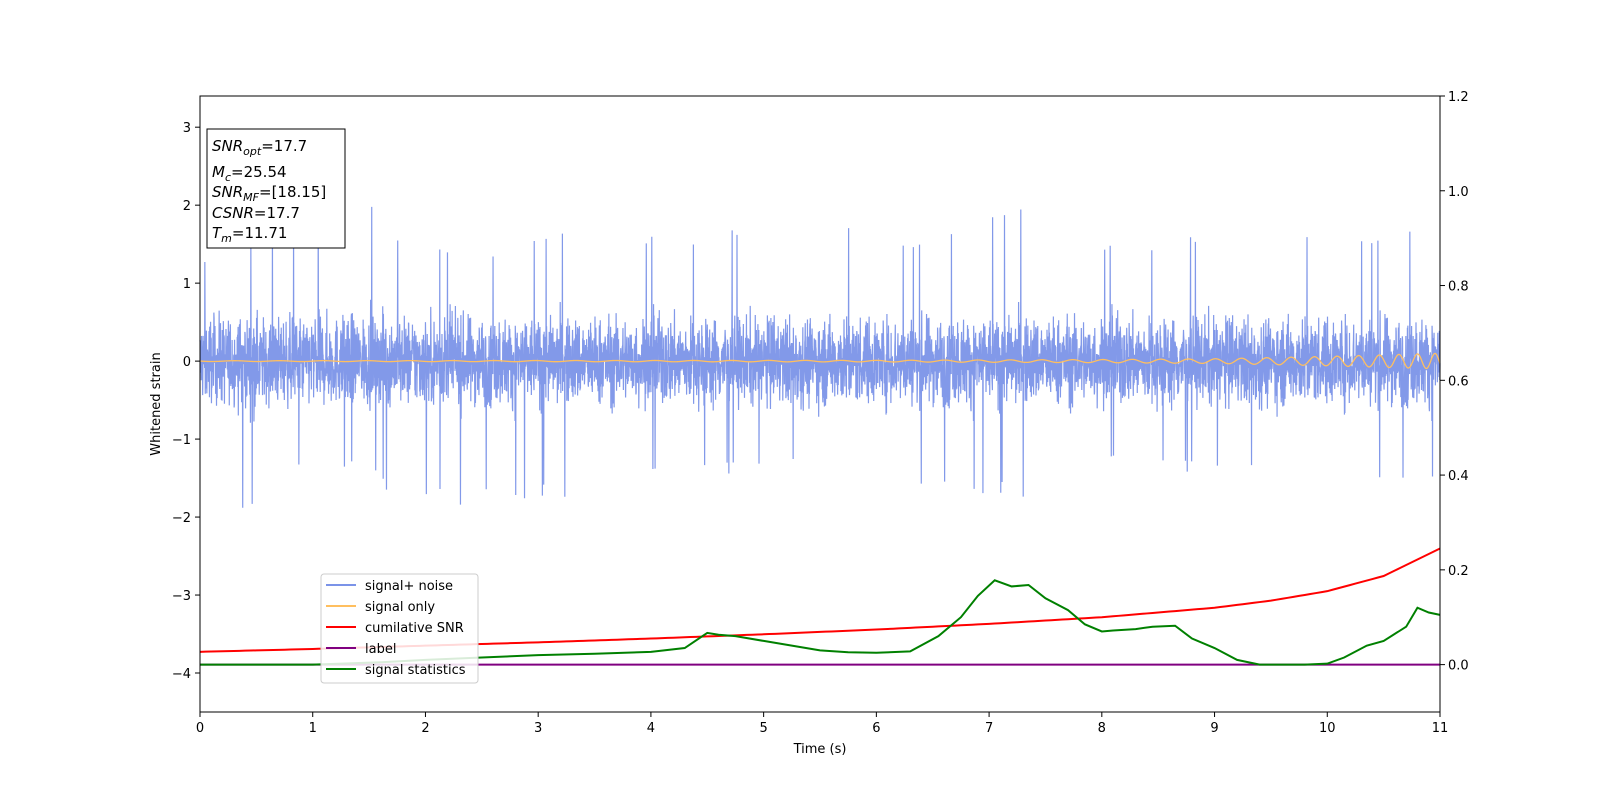 The image size is (1600, 800). What do you see at coordinates (822, 724) in the screenshot?
I see `x-axis: 0 1 2 3 4 5 6 7 8 9 10 11` at bounding box center [822, 724].